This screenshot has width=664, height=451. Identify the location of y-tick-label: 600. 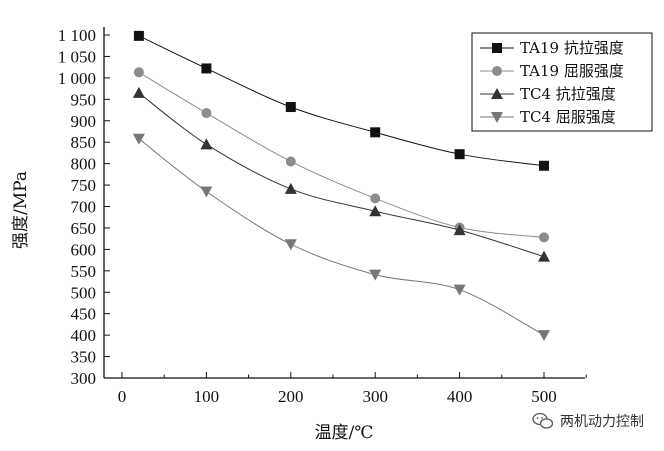
(84, 249).